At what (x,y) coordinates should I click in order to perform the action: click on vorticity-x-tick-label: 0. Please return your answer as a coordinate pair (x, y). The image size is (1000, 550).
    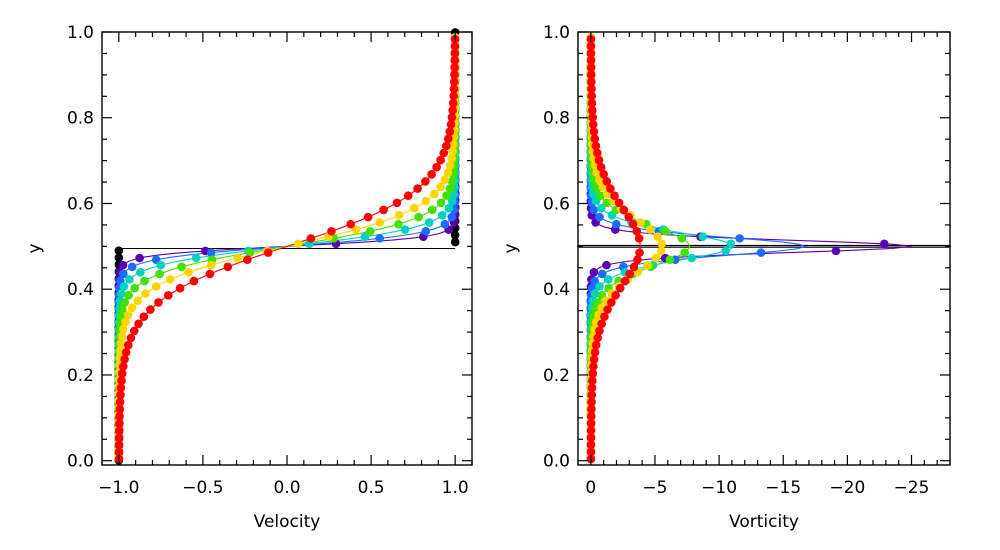
    Looking at the image, I should click on (590, 488).